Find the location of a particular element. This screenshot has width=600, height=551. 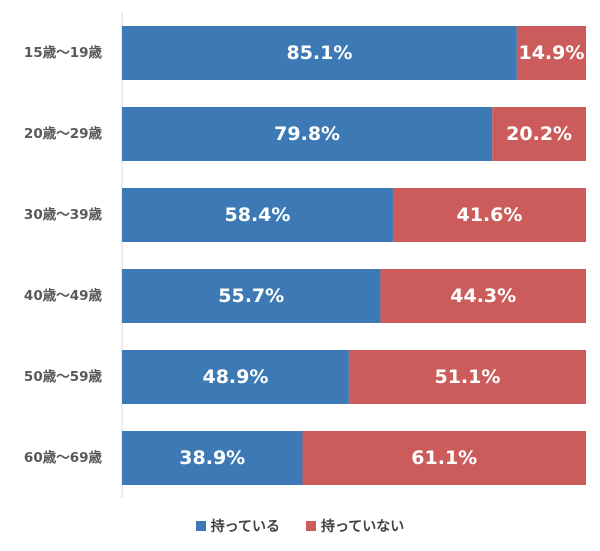

data-label-0-1: 14.9% is located at coordinates (551, 53).